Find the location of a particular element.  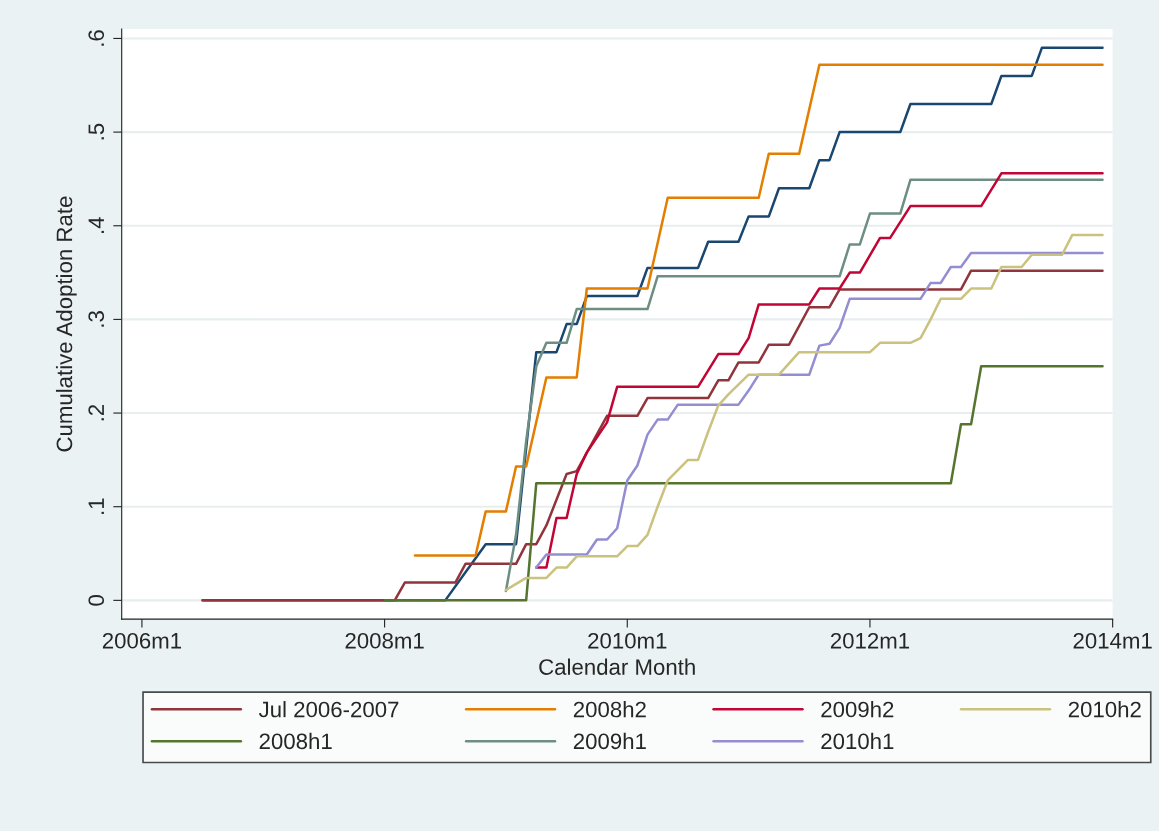

y-tick-label: 0 is located at coordinates (96, 600).